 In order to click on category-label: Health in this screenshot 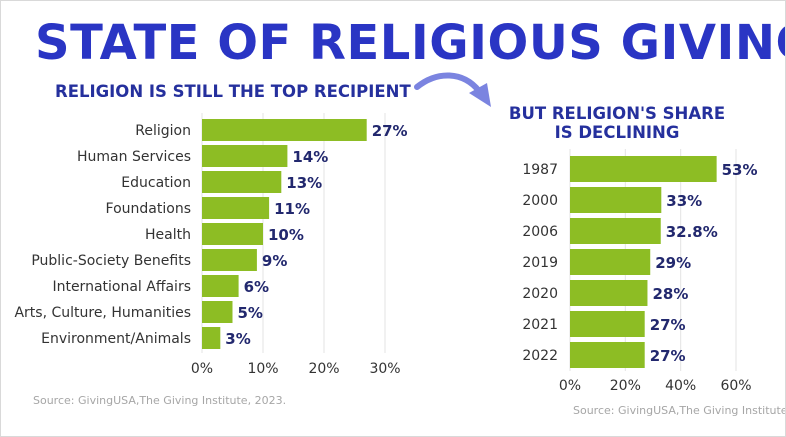, I will do `click(168, 235)`.